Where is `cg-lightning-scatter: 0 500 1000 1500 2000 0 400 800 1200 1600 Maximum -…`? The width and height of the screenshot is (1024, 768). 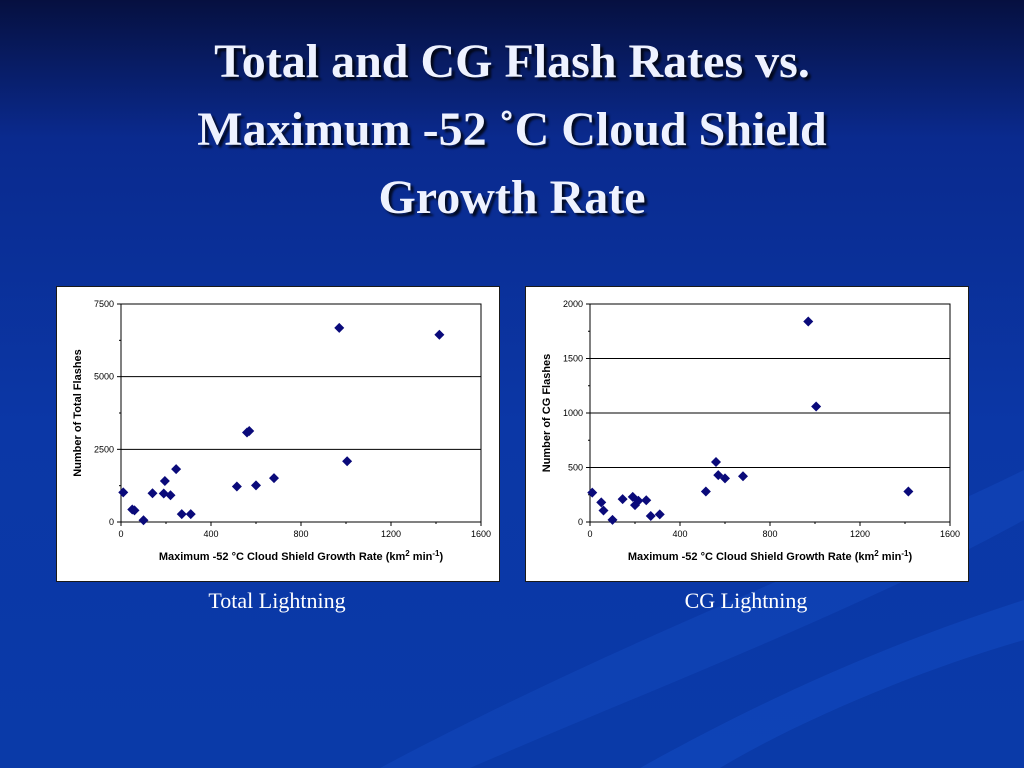 cg-lightning-scatter: 0 500 1000 1500 2000 0 400 800 1200 1600 Maximum -… is located at coordinates (750, 431).